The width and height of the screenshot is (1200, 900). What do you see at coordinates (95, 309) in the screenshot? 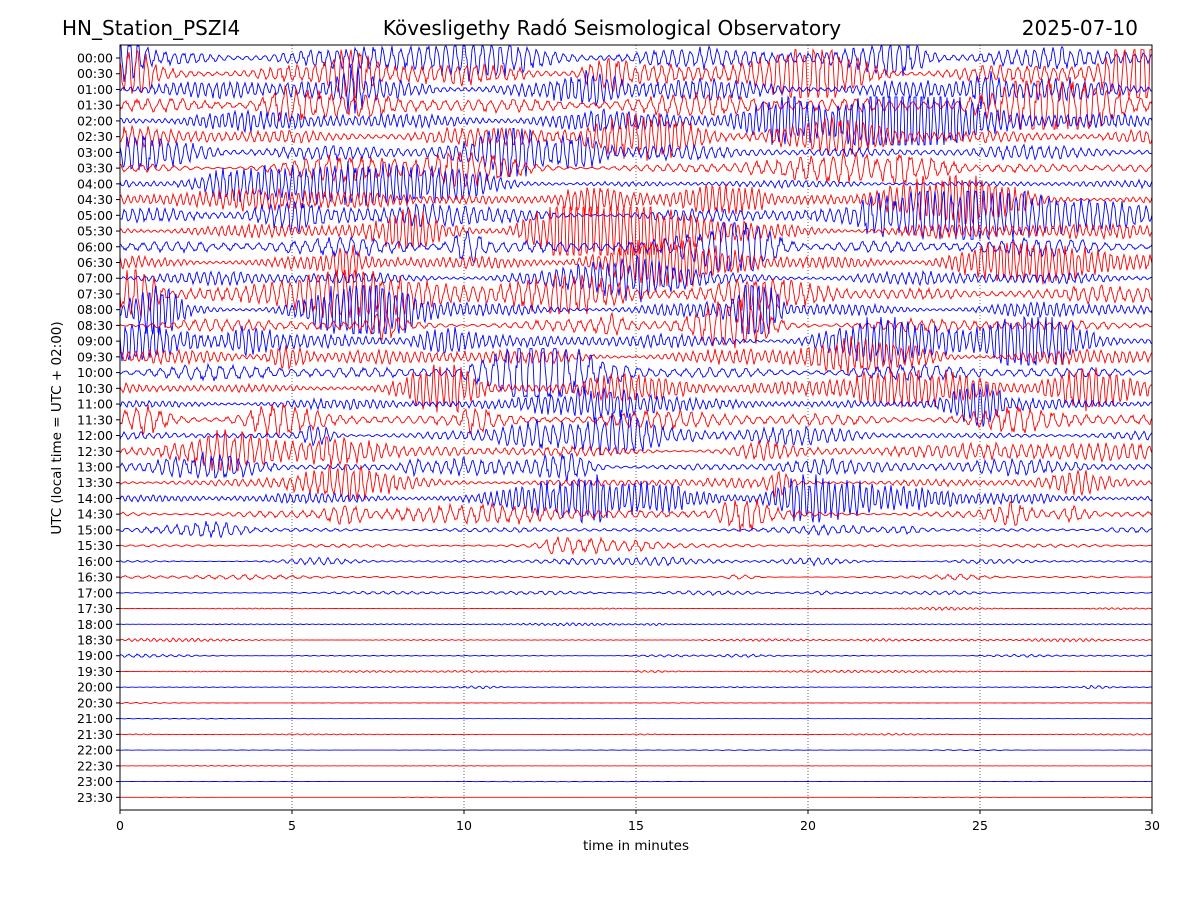
I see `y-tick-label: 08:00` at bounding box center [95, 309].